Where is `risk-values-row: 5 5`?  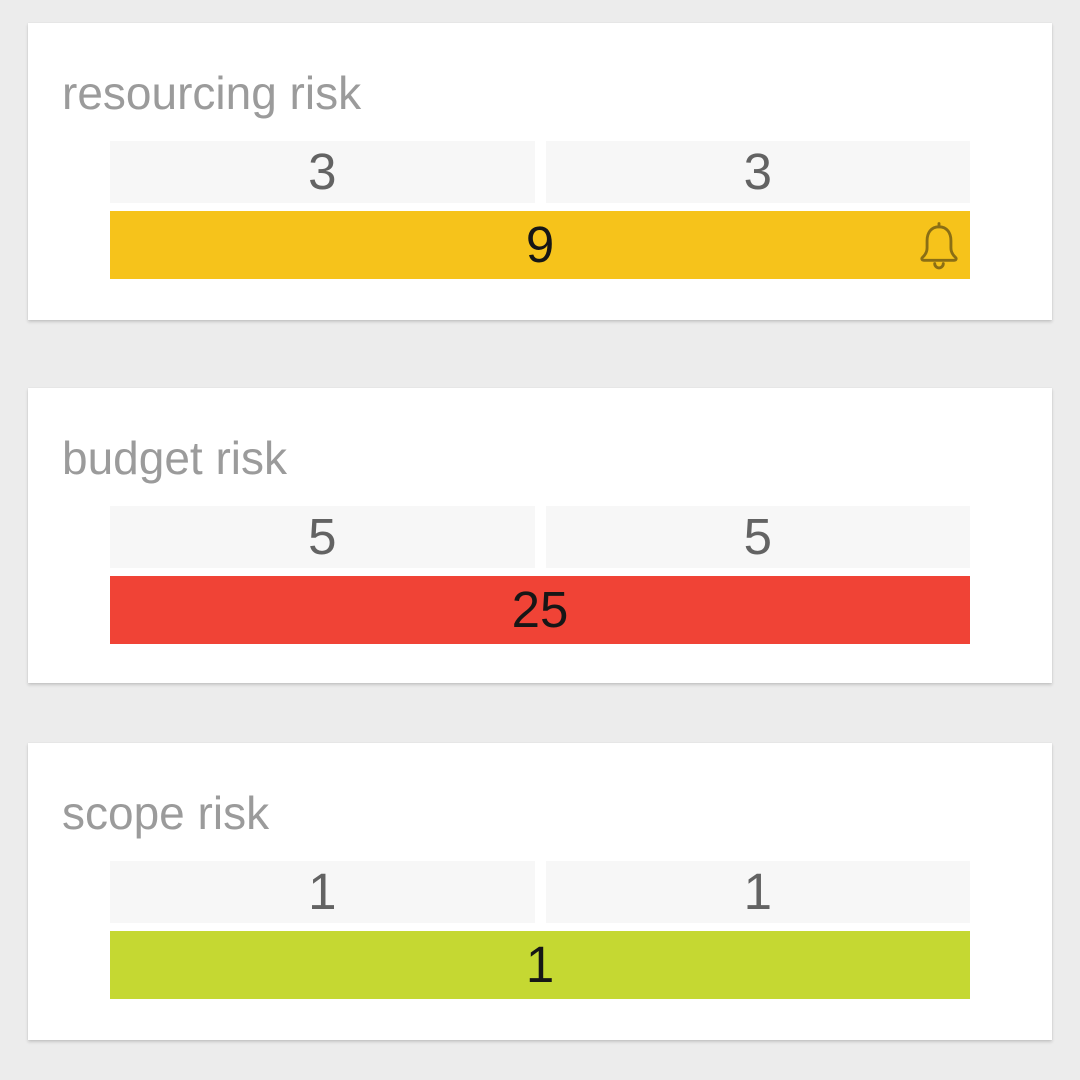 risk-values-row: 5 5 is located at coordinates (540, 536).